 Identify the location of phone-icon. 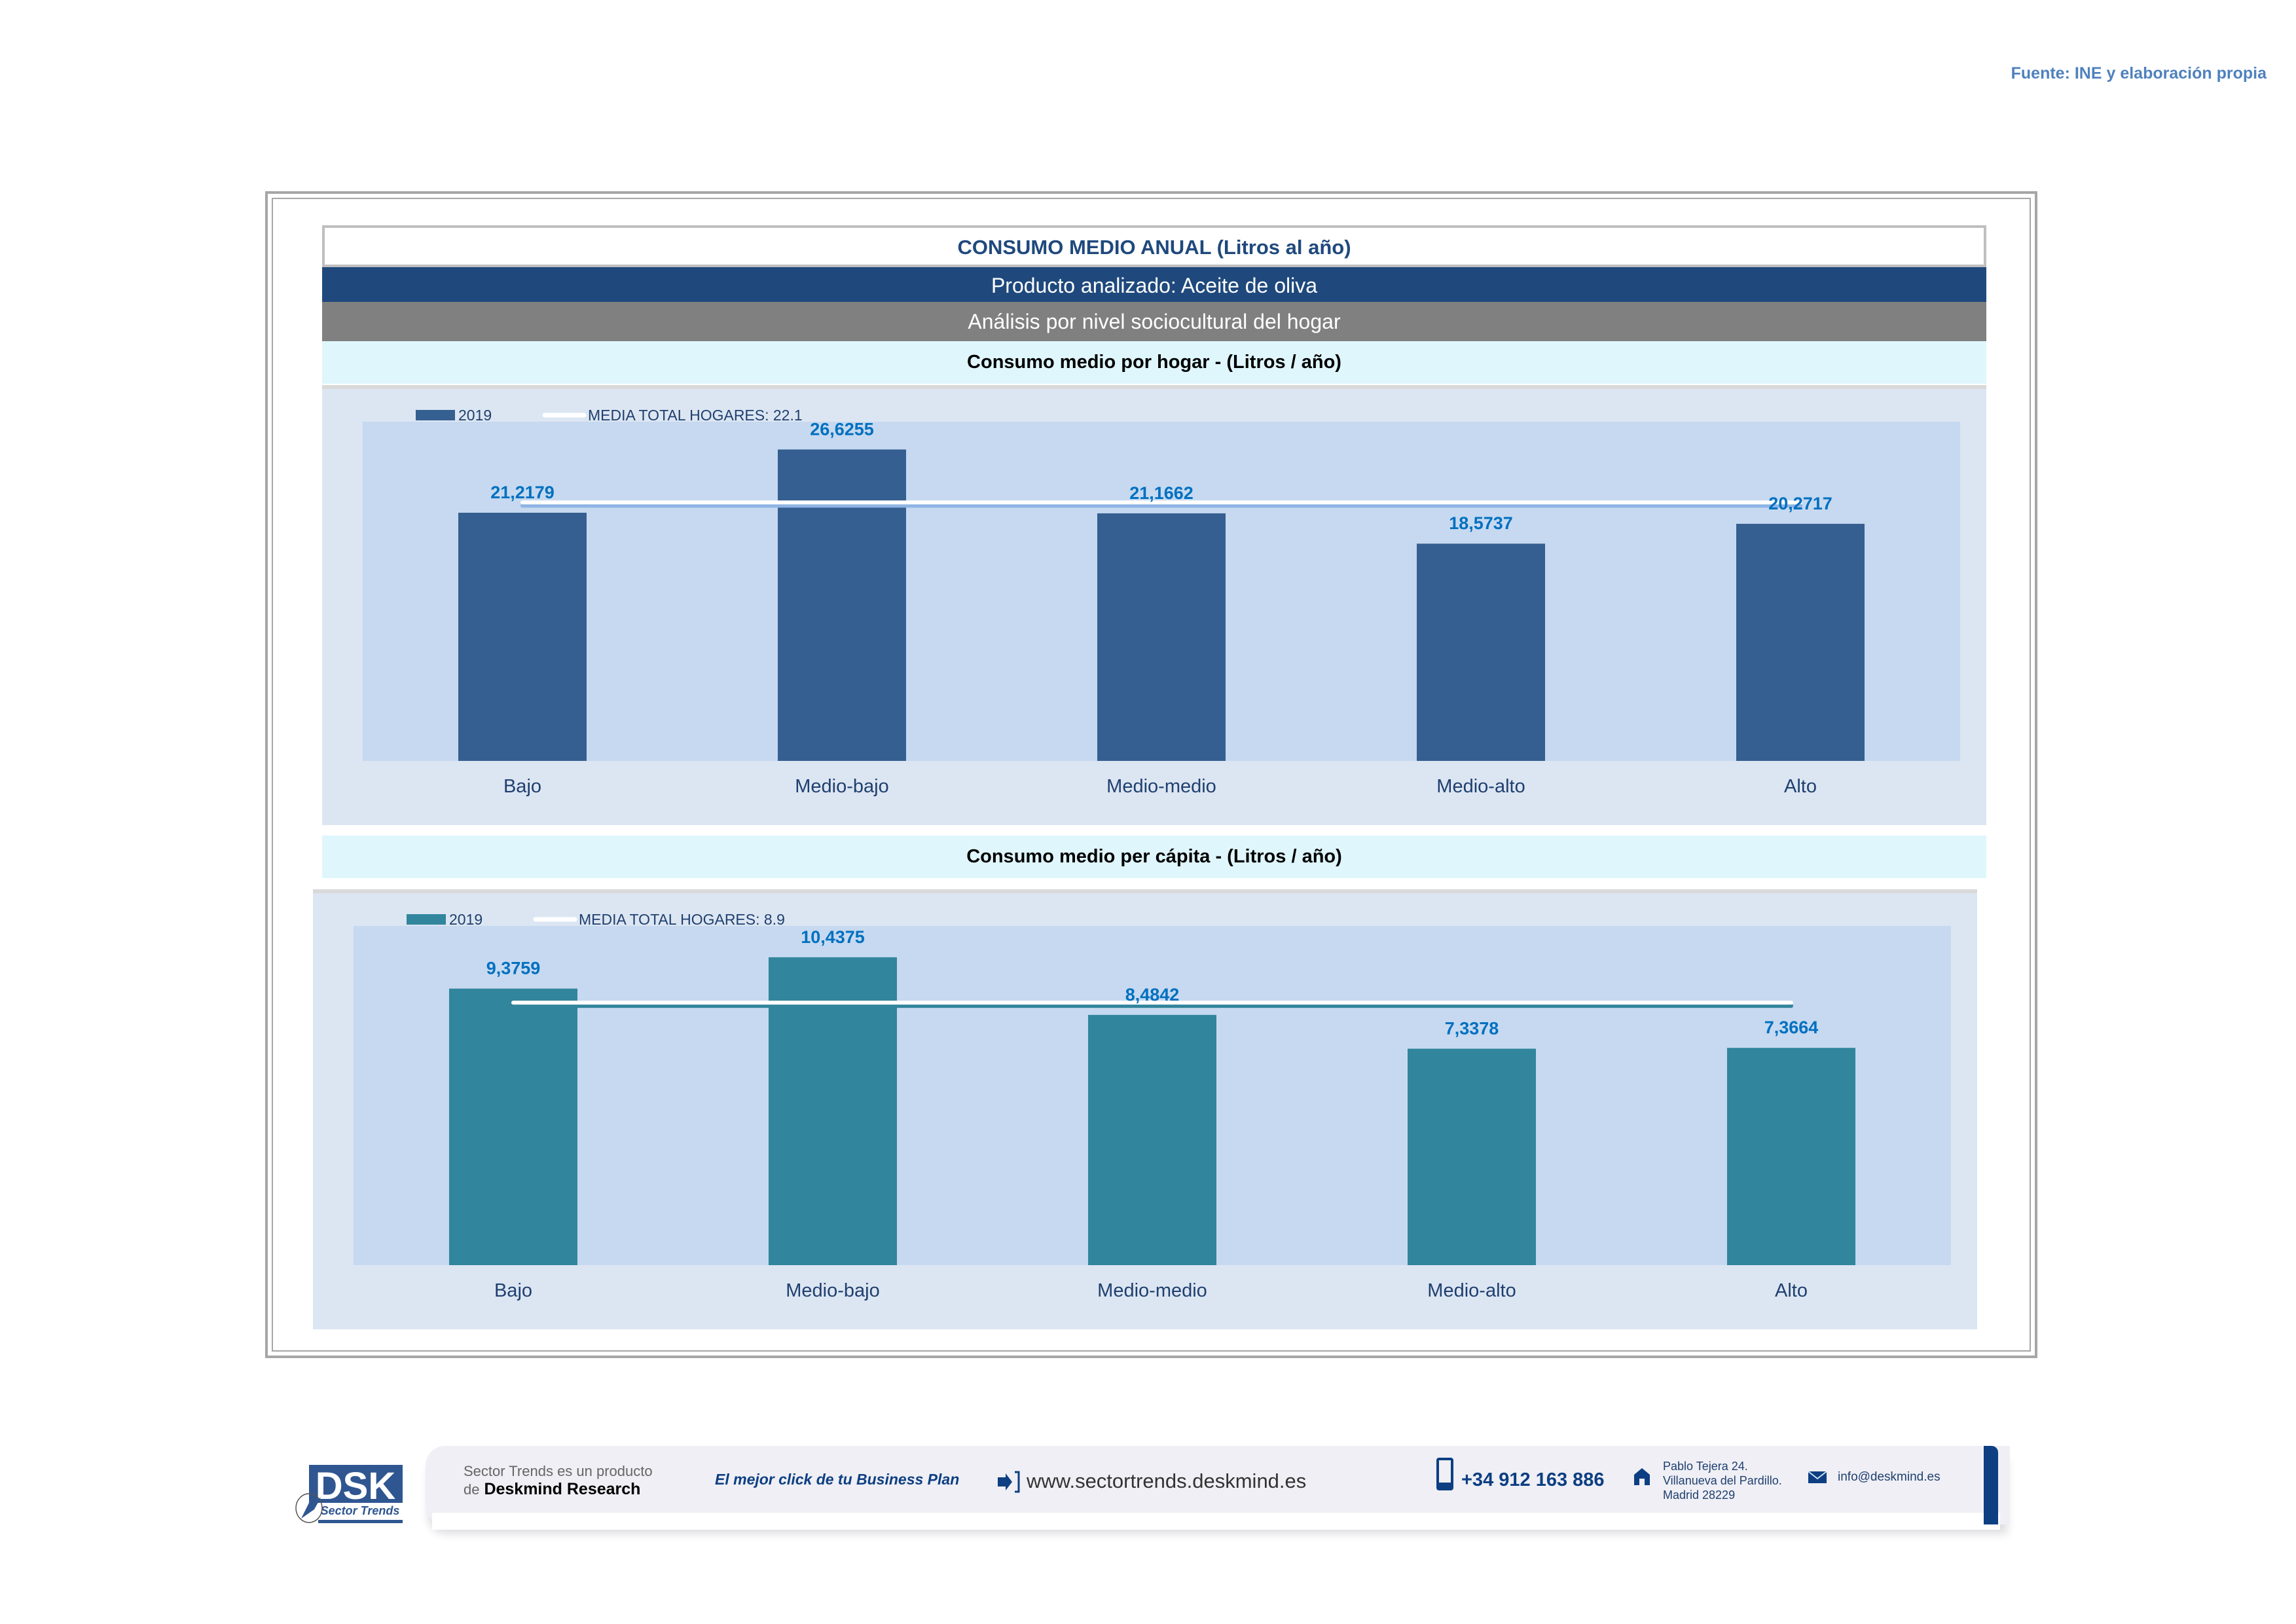
(1444, 1474).